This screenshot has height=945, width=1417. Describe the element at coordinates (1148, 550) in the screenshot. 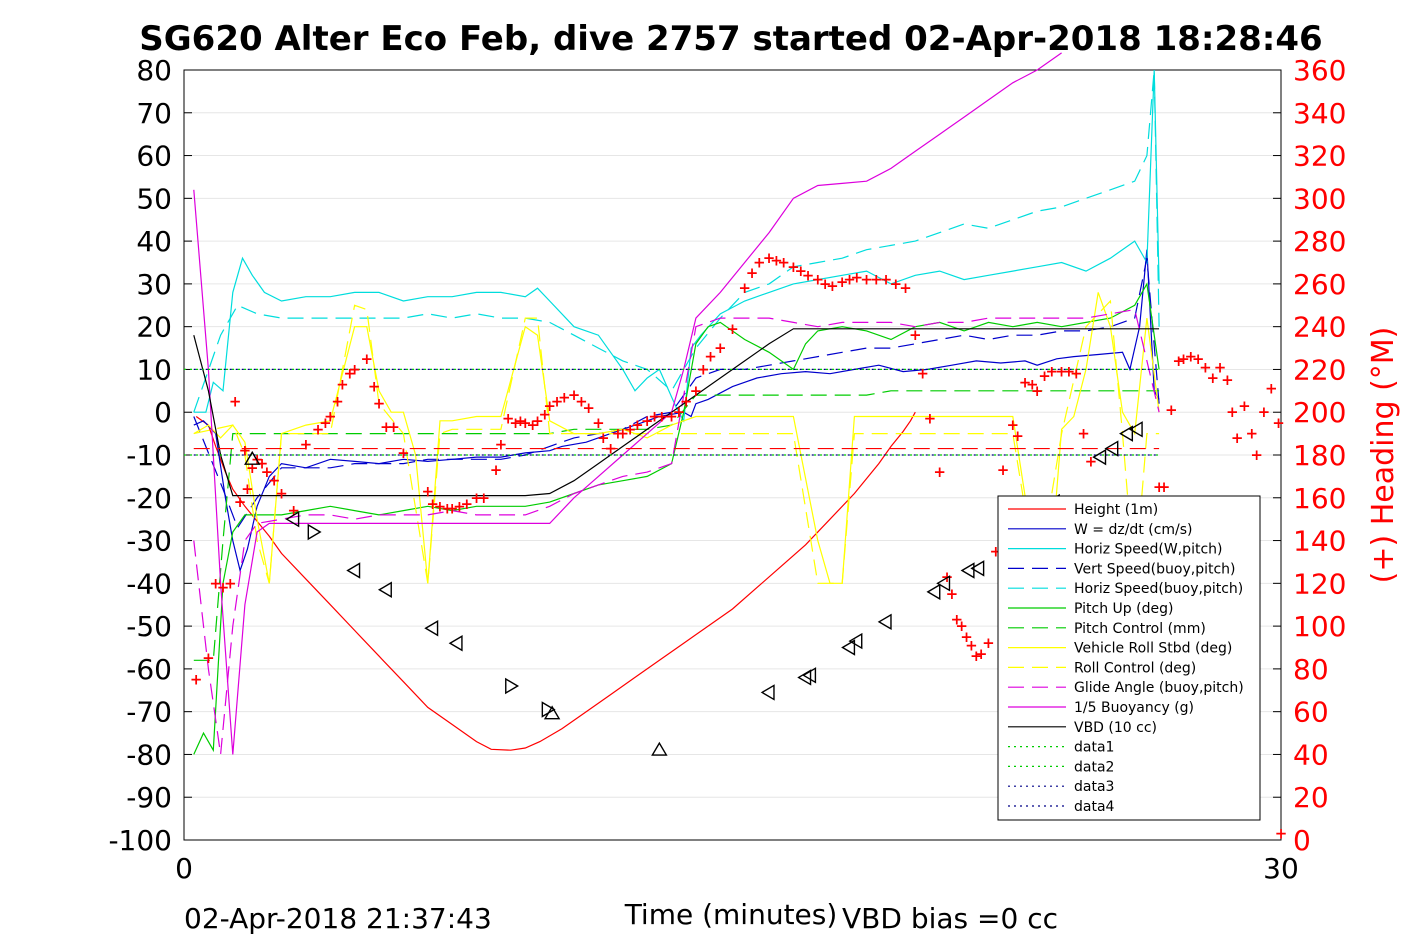

I see `legend-label: Horiz Speed(W,pitch)` at that location.